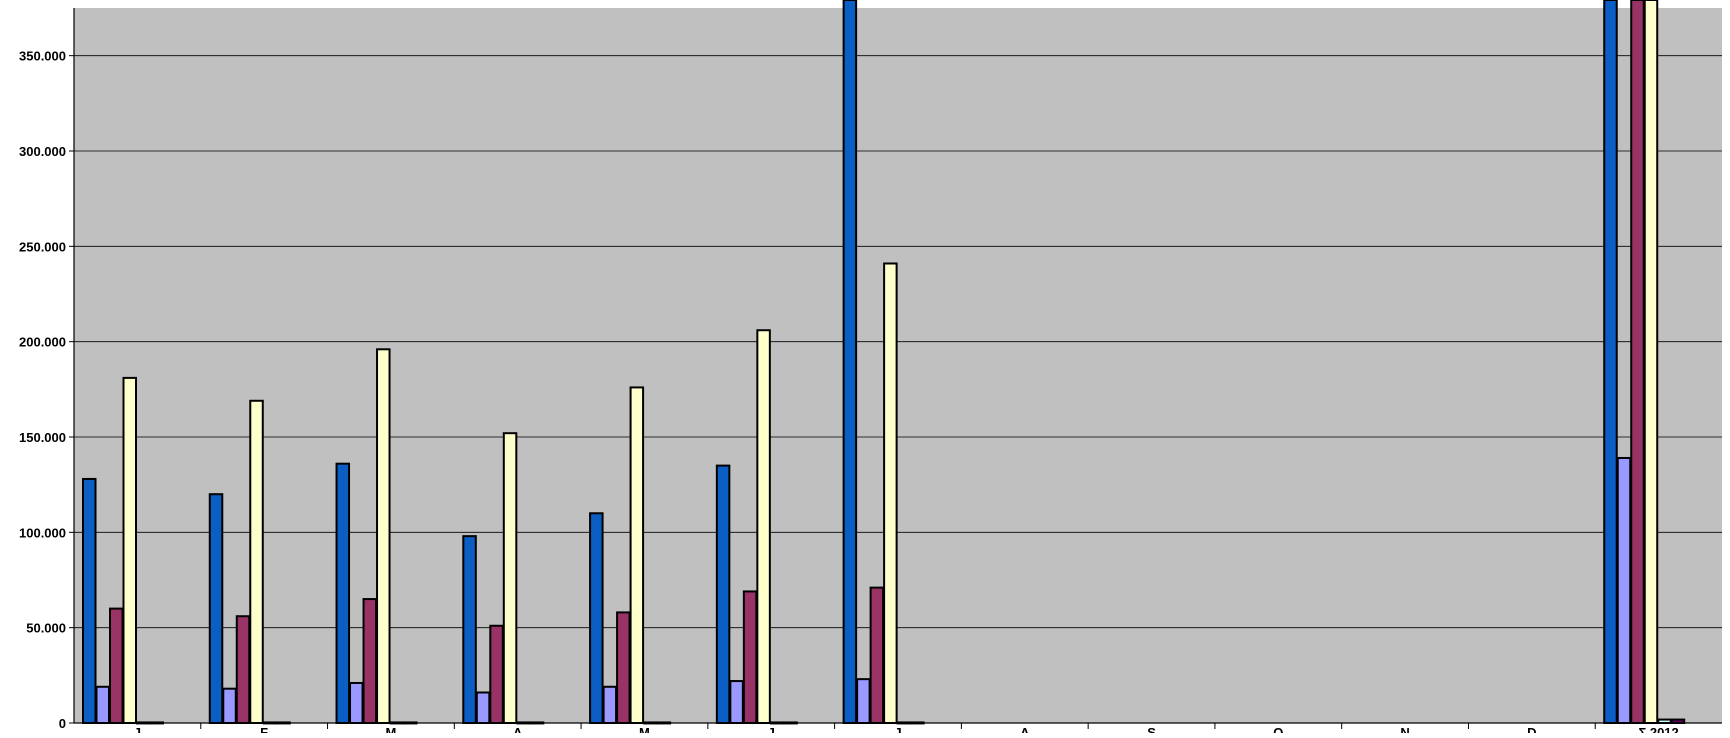 The image size is (1730, 738). I want to click on y-tick-label: 250.000, so click(42, 246).